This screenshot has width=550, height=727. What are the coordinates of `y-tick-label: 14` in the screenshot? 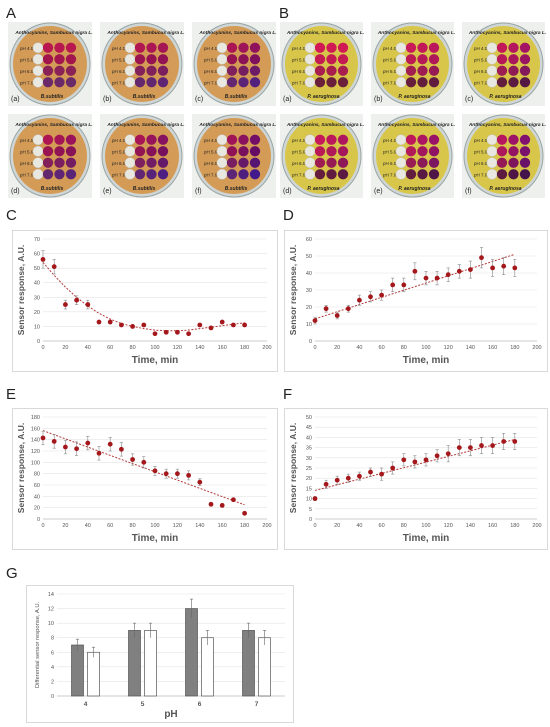 It's located at (51, 595).